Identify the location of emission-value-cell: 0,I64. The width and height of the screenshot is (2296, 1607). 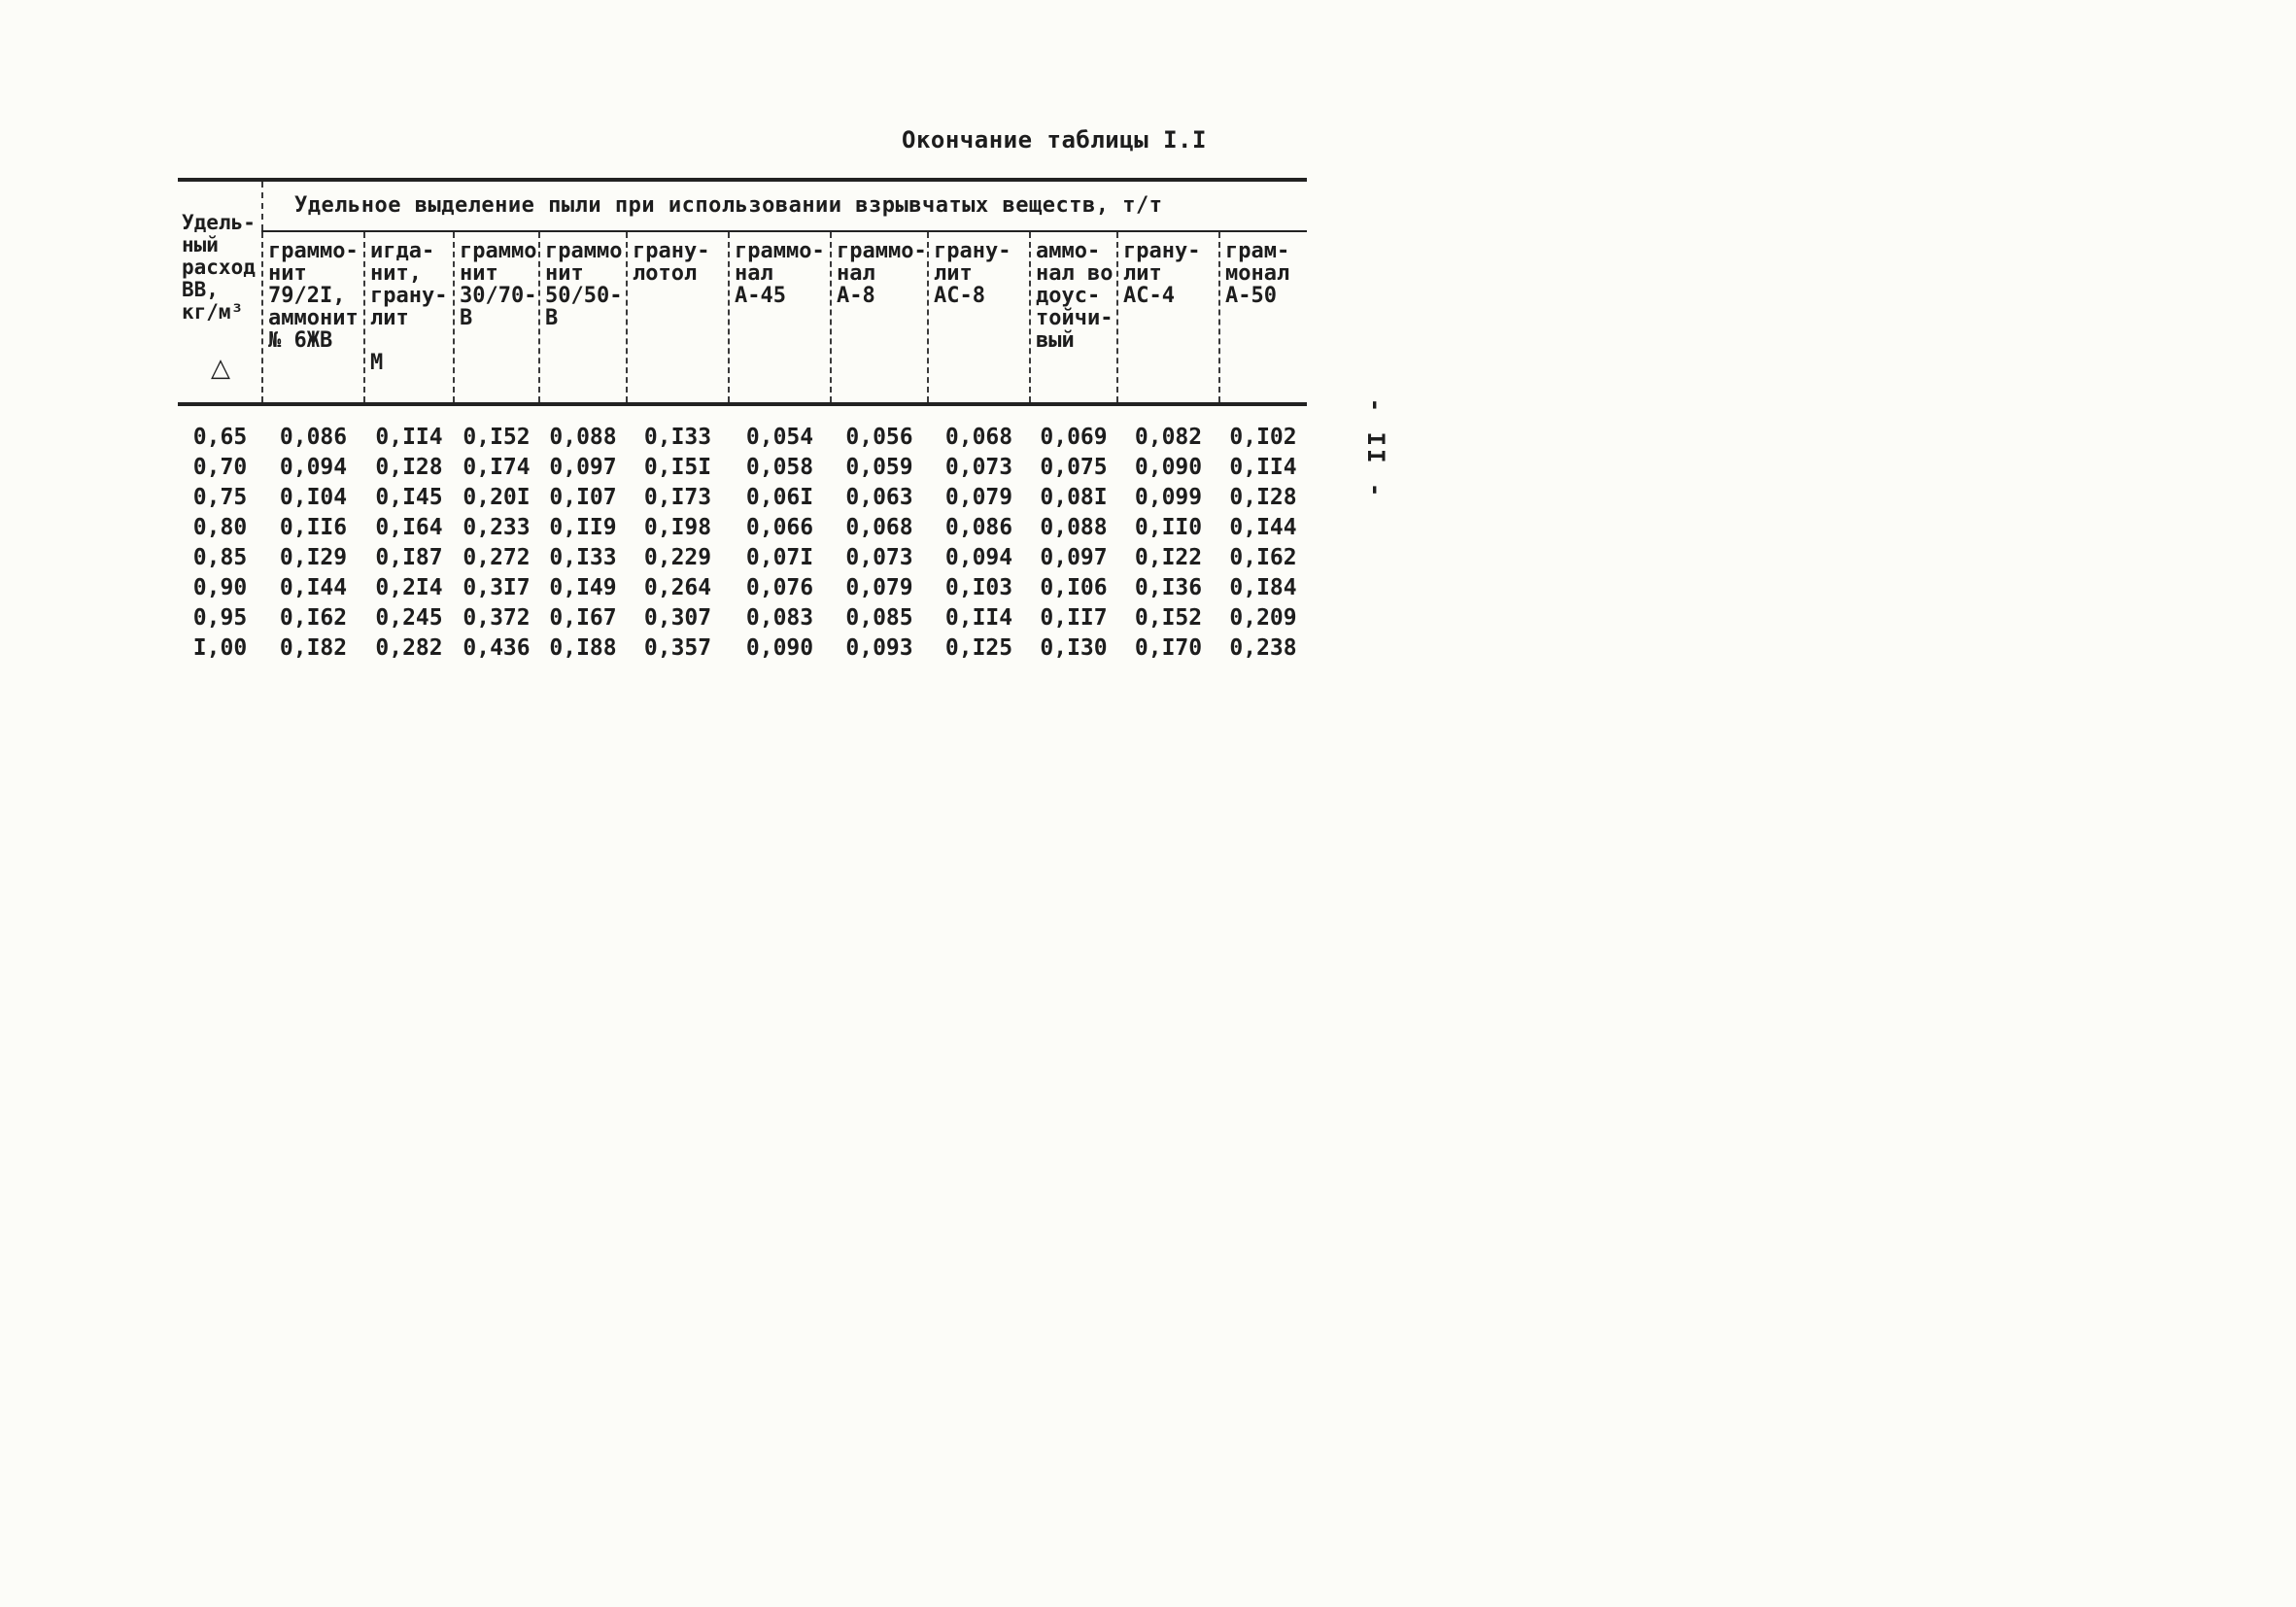
(409, 527).